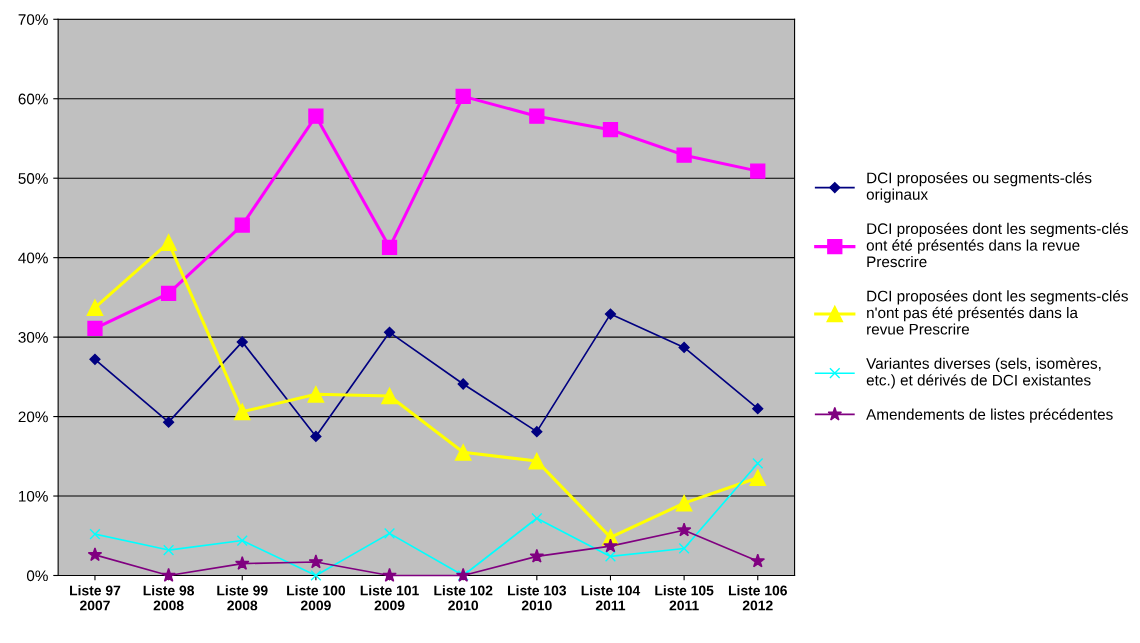 This screenshot has width=1140, height=643. I want to click on x-tick-label: Liste 101 2009, so click(389, 598).